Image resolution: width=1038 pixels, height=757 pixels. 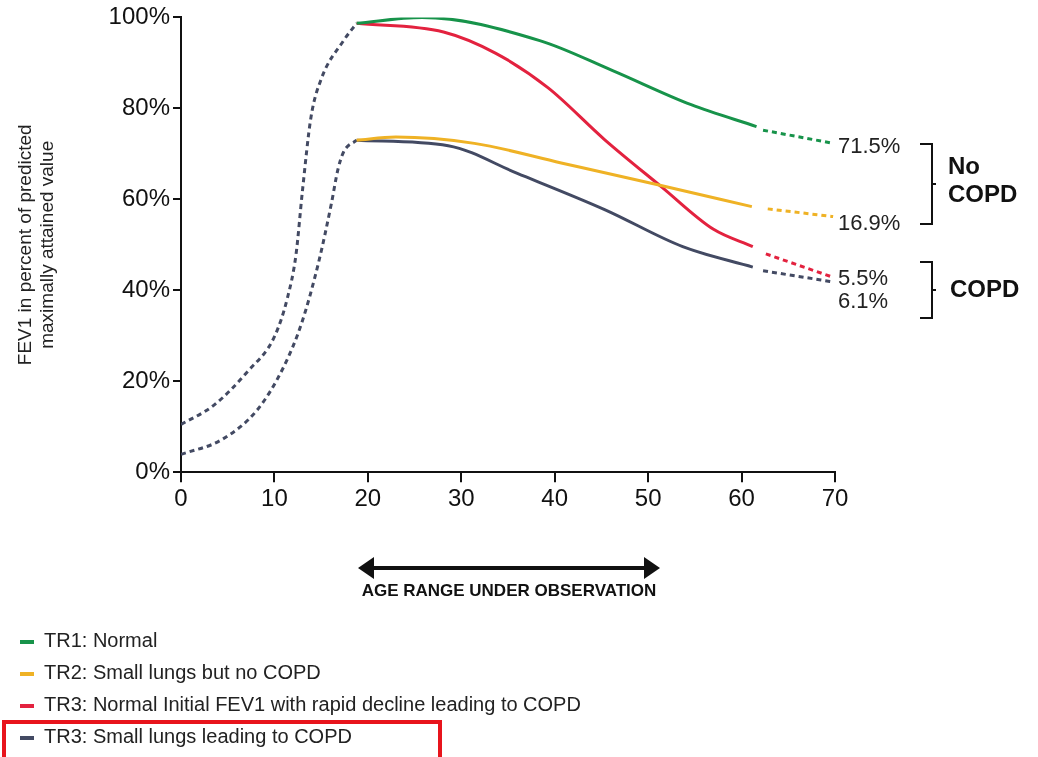 I want to click on y-tick-label: 80%, so click(x=145, y=106).